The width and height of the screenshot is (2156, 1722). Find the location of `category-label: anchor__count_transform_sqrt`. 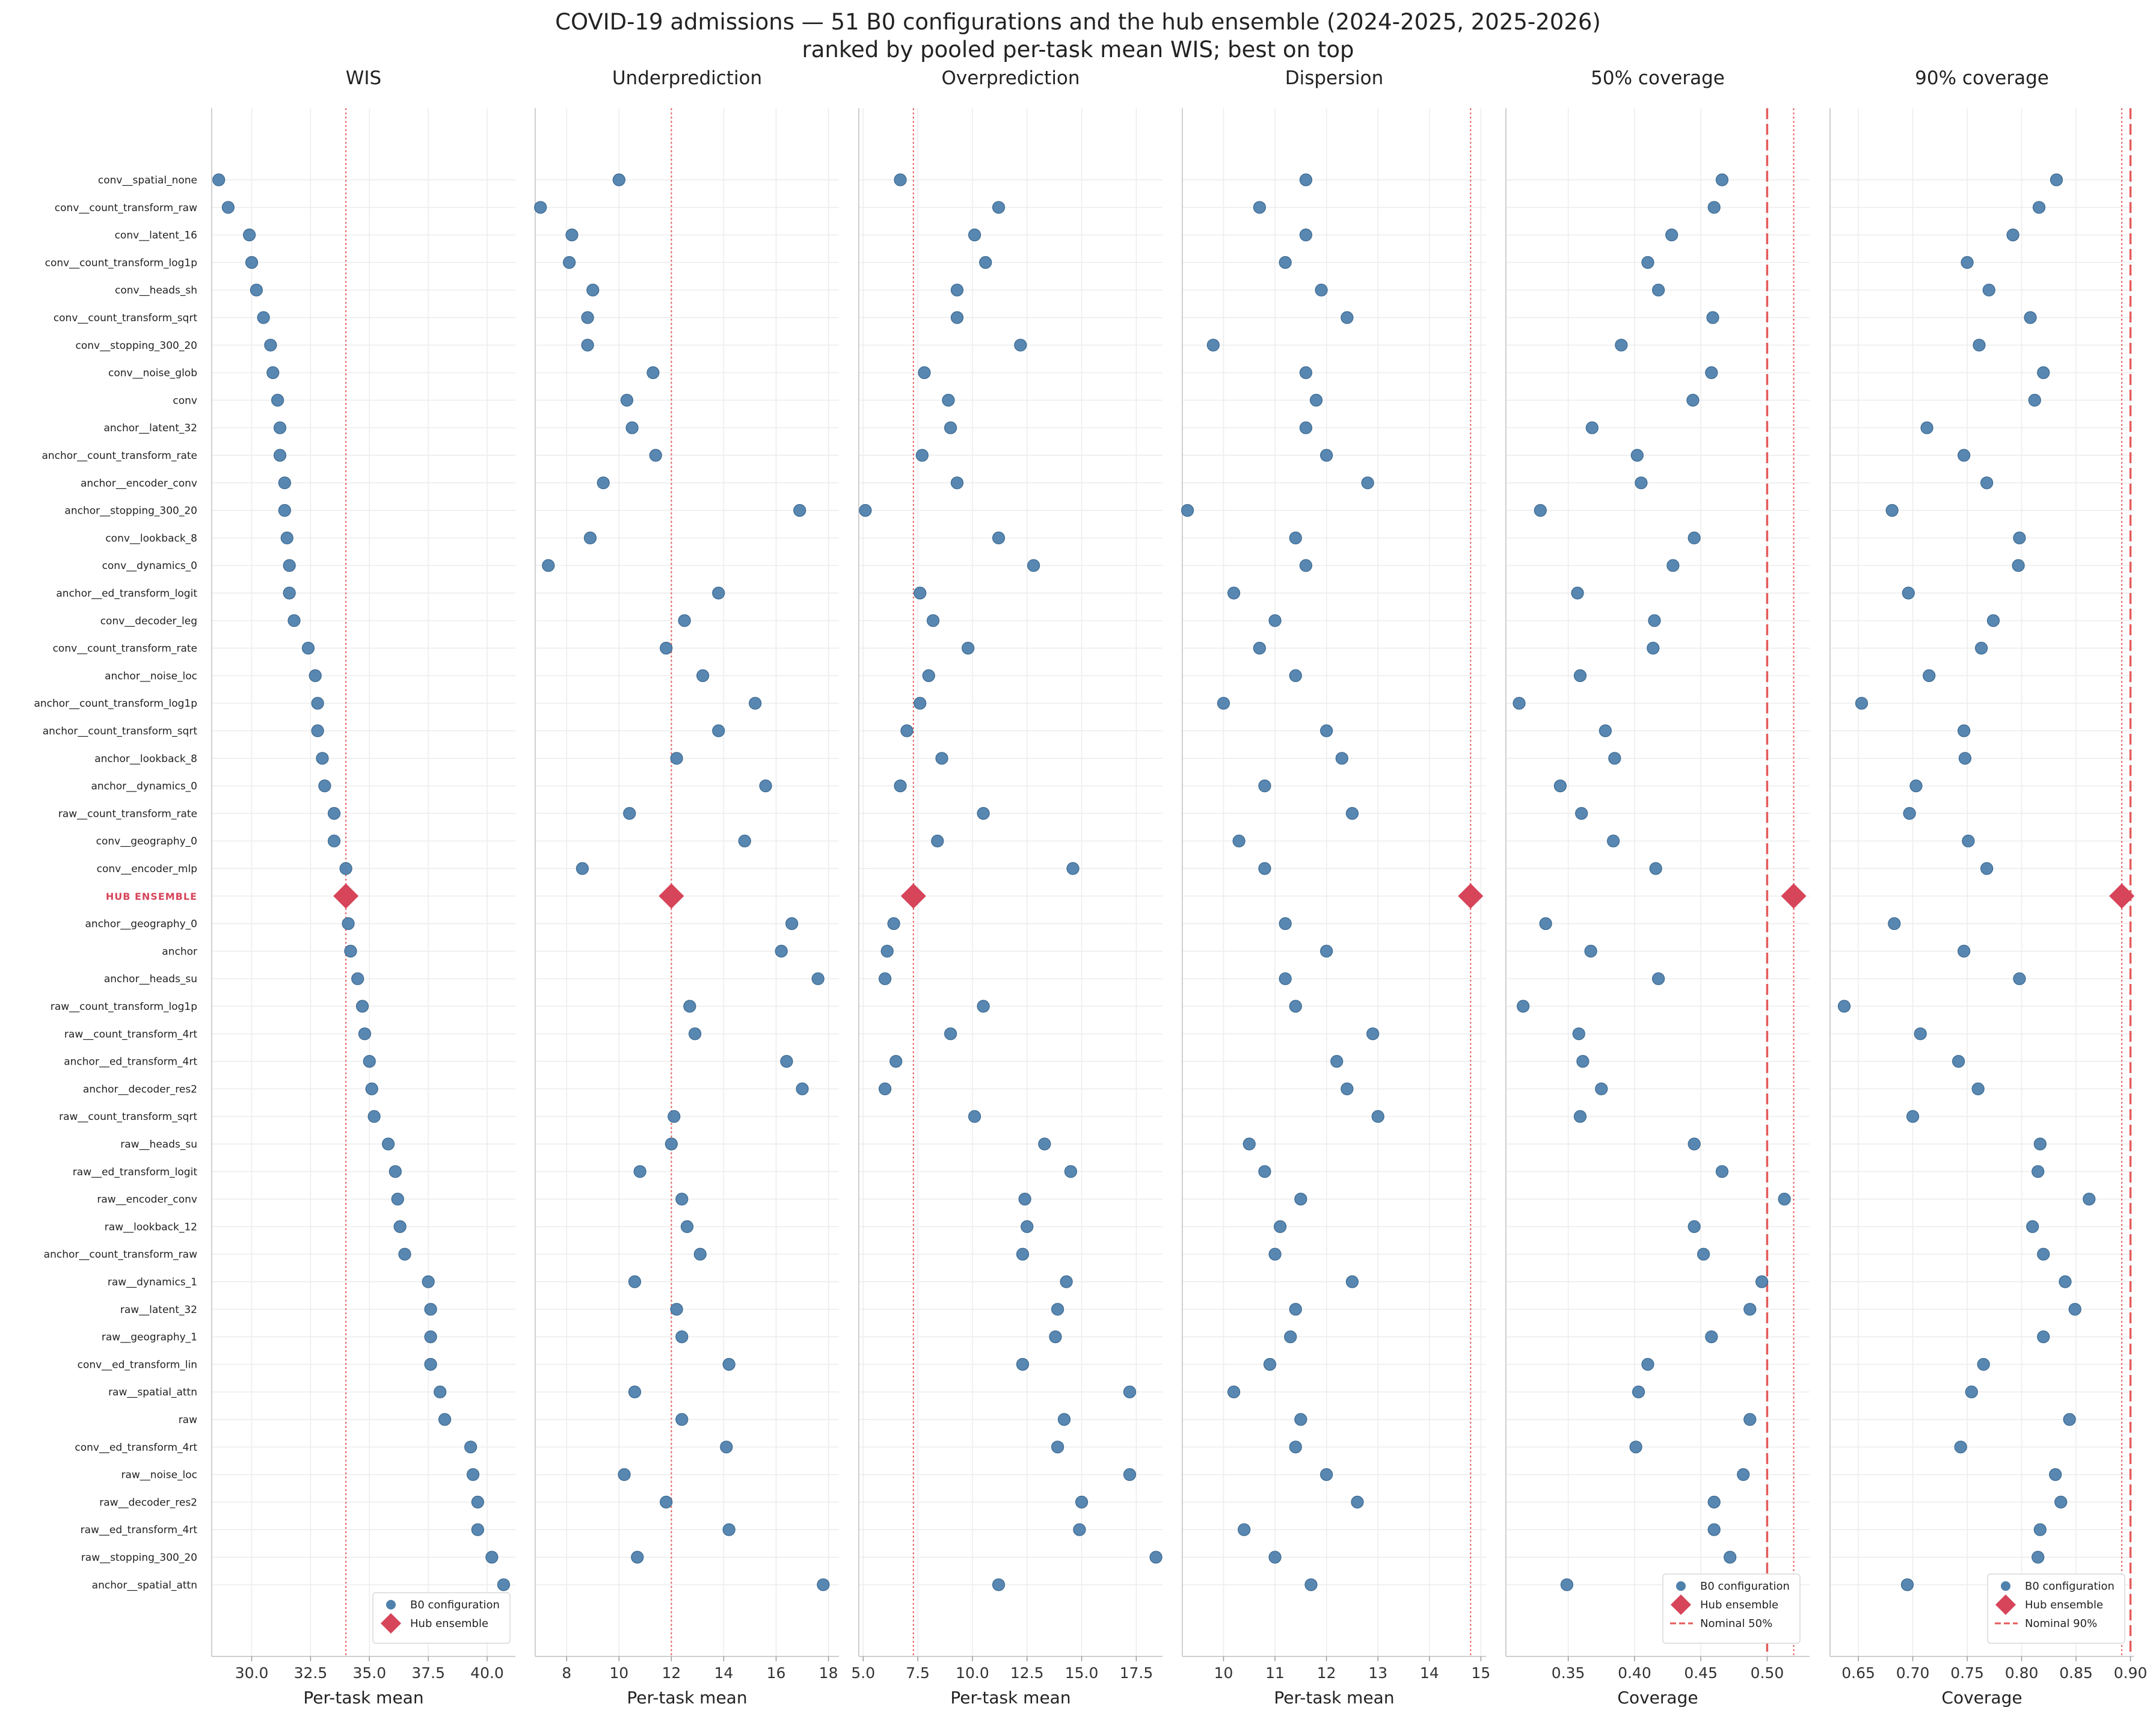

category-label: anchor__count_transform_sqrt is located at coordinates (120, 731).